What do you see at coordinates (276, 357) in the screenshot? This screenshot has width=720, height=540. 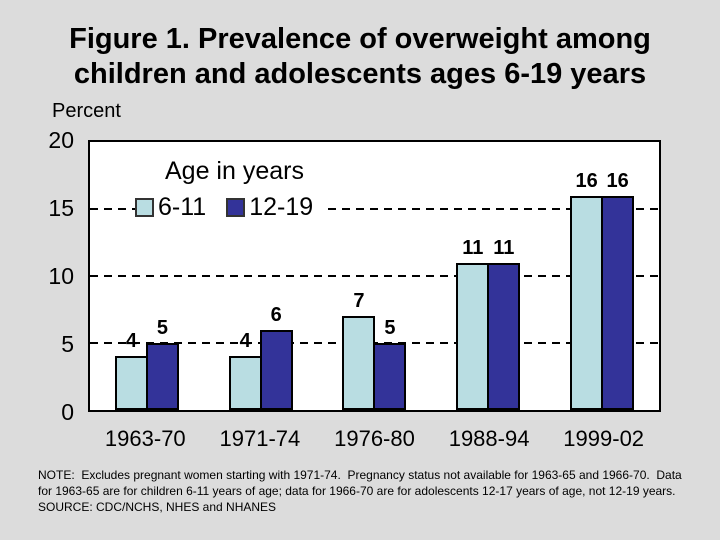 I see `bar-12-19: 6` at bounding box center [276, 357].